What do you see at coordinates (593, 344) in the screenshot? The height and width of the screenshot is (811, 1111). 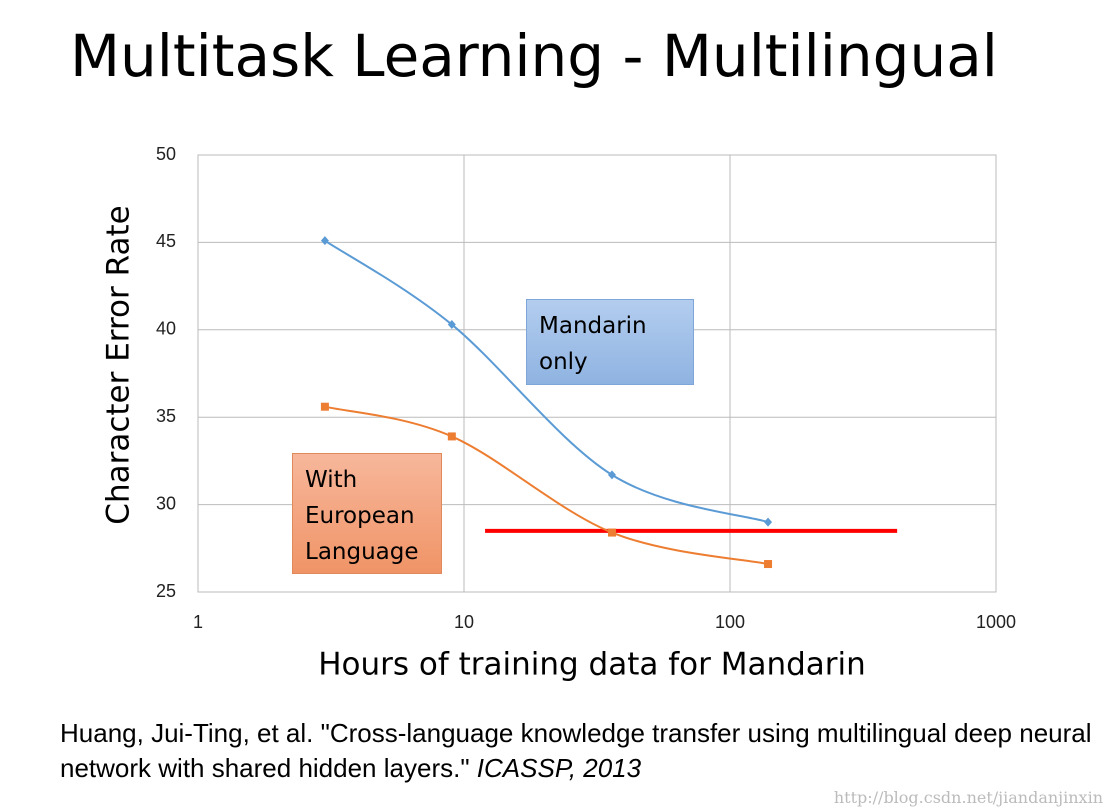 I see `series-label: Mandarin only` at bounding box center [593, 344].